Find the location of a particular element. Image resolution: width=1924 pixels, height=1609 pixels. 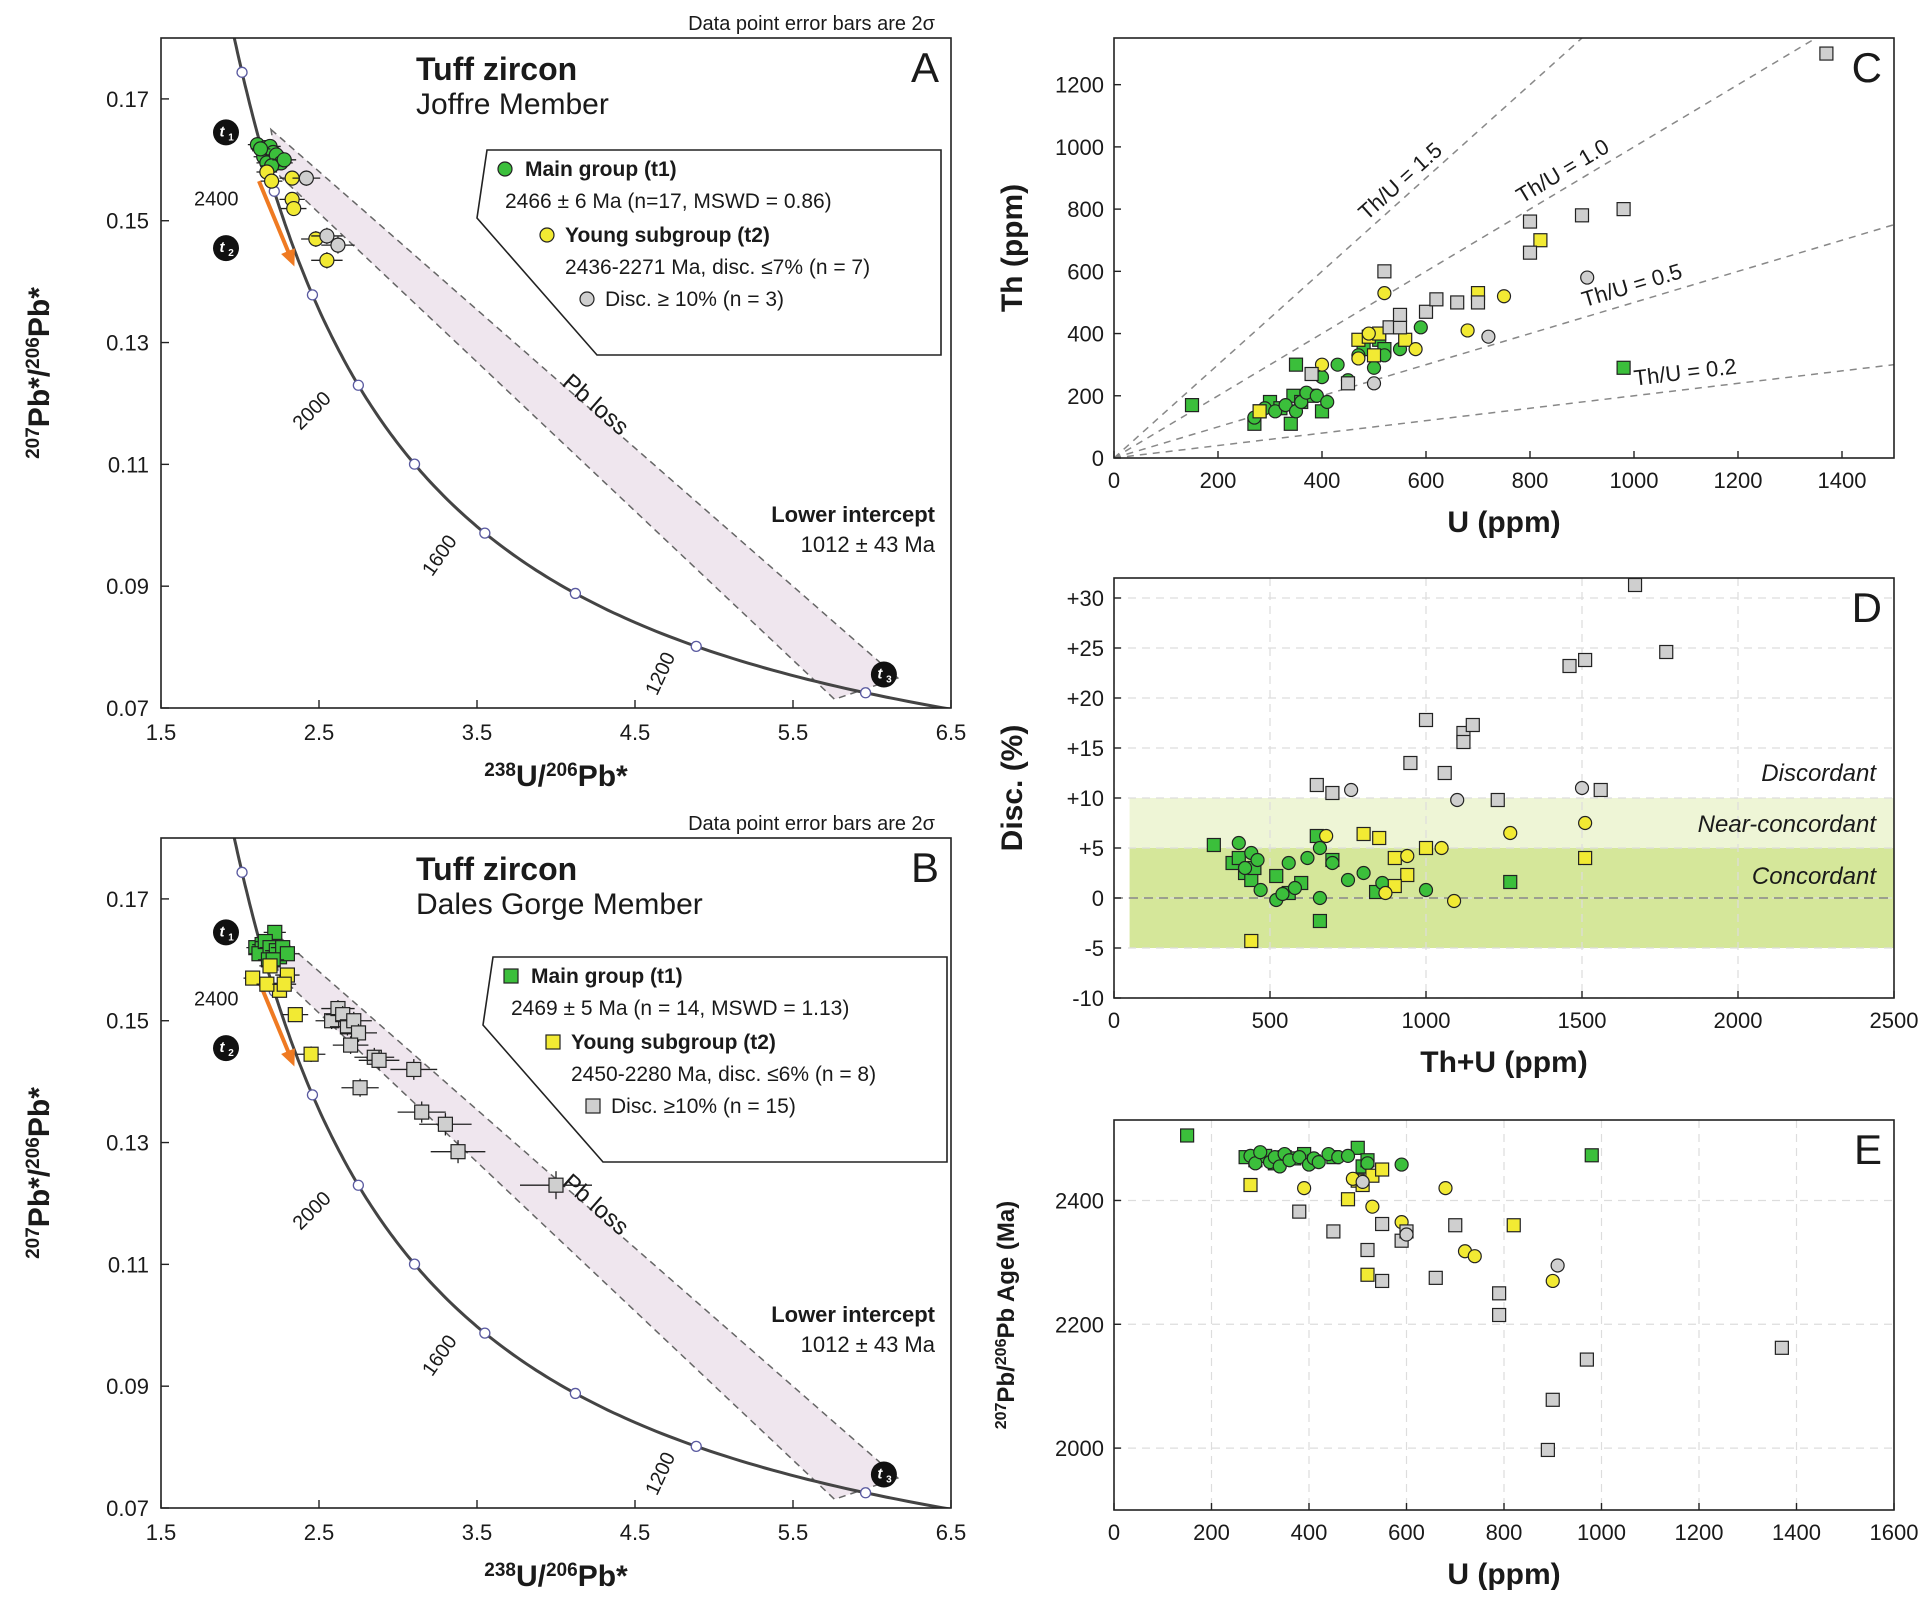

axis-title-part: U/ is located at coordinates (531, 776).